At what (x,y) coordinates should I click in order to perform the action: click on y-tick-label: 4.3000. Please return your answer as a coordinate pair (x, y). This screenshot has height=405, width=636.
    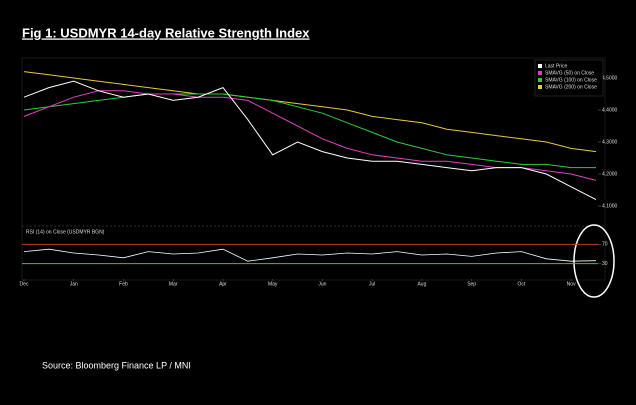
    Looking at the image, I should click on (610, 142).